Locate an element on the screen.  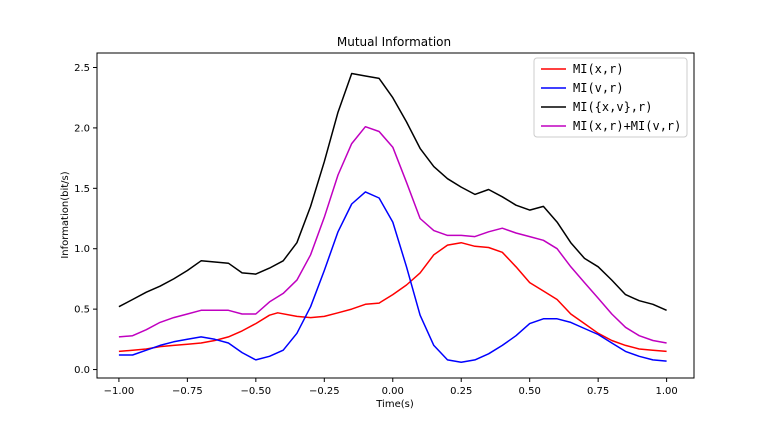
y-tick-label: 2.0 is located at coordinates (82, 128).